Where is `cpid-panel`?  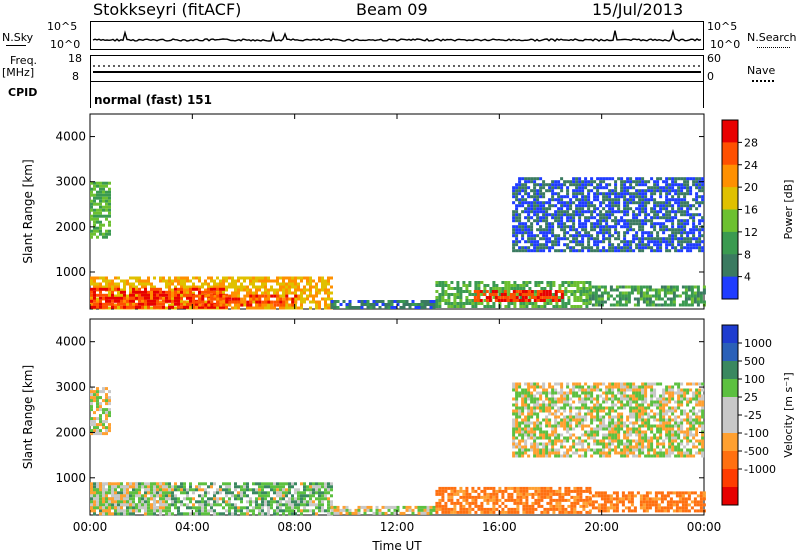 cpid-panel is located at coordinates (397, 95).